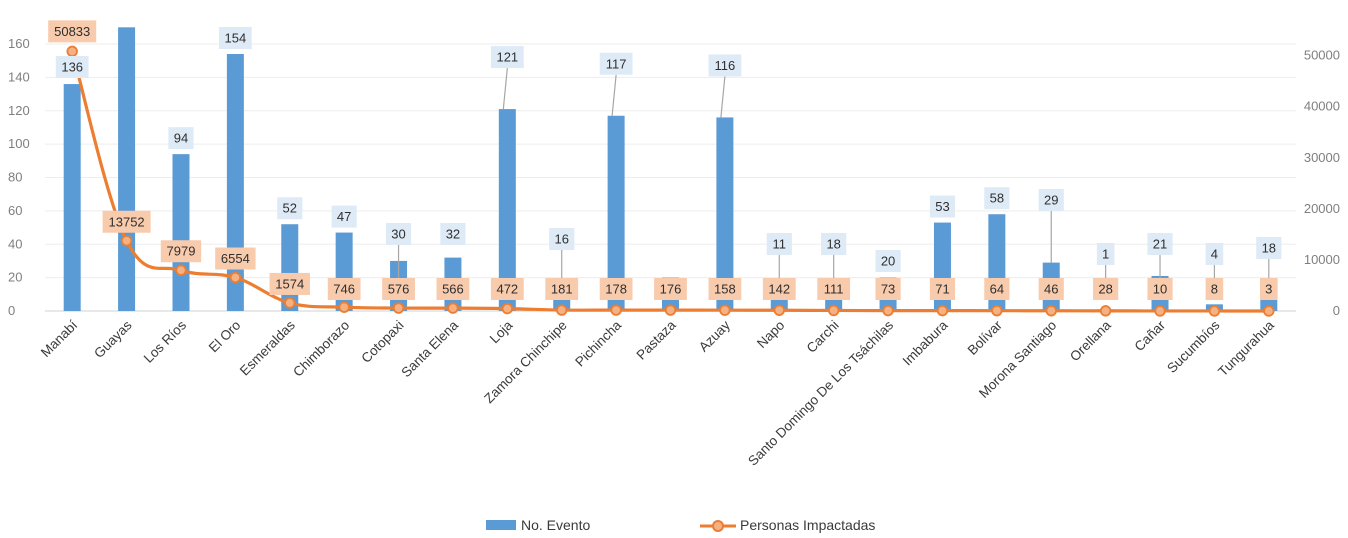  What do you see at coordinates (15, 243) in the screenshot?
I see `y-left-tick-label: 40` at bounding box center [15, 243].